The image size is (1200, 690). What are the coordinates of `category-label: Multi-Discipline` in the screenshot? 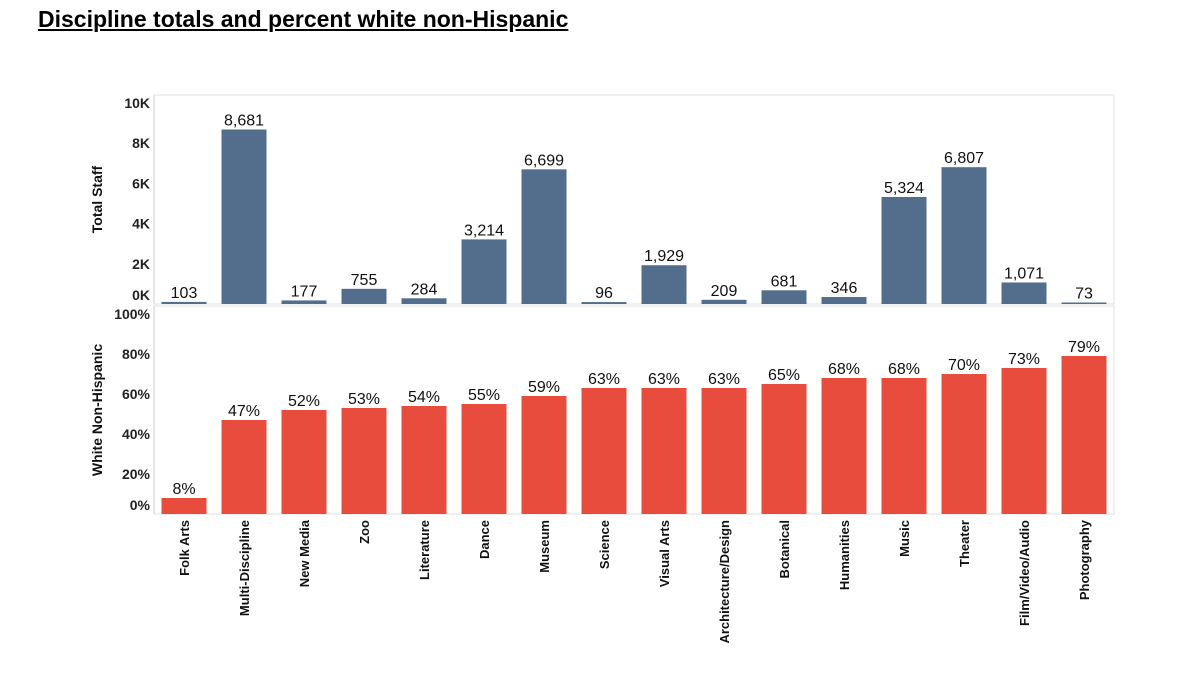 It's located at (244, 568).